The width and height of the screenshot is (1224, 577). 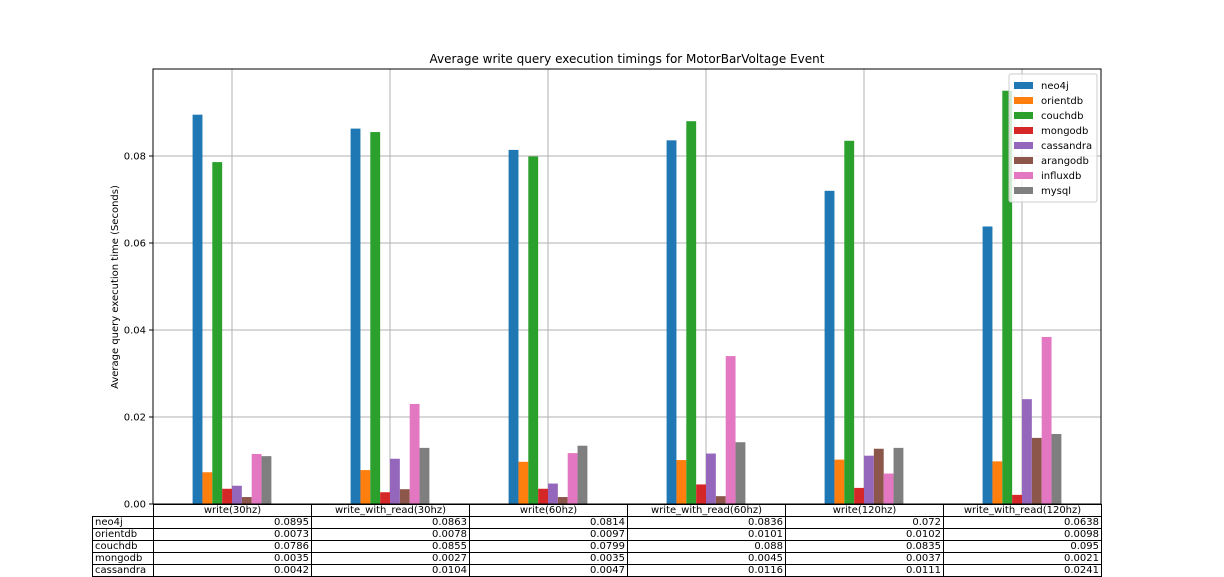 I want to click on table-cell: 0.0101, so click(x=706, y=534).